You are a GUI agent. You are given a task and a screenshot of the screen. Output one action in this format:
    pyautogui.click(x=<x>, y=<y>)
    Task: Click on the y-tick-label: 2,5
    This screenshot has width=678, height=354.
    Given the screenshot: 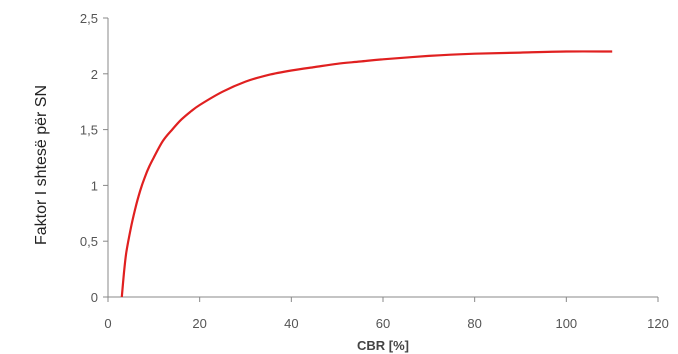 What is the action you would take?
    pyautogui.click(x=89, y=18)
    